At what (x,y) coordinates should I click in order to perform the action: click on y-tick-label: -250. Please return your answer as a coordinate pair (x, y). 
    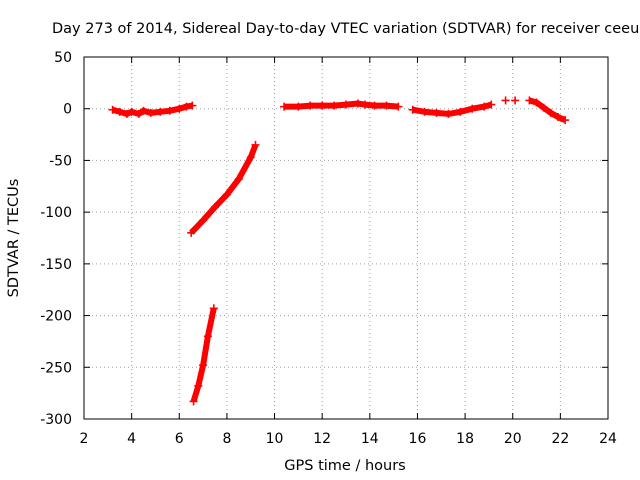
    Looking at the image, I should click on (56, 368).